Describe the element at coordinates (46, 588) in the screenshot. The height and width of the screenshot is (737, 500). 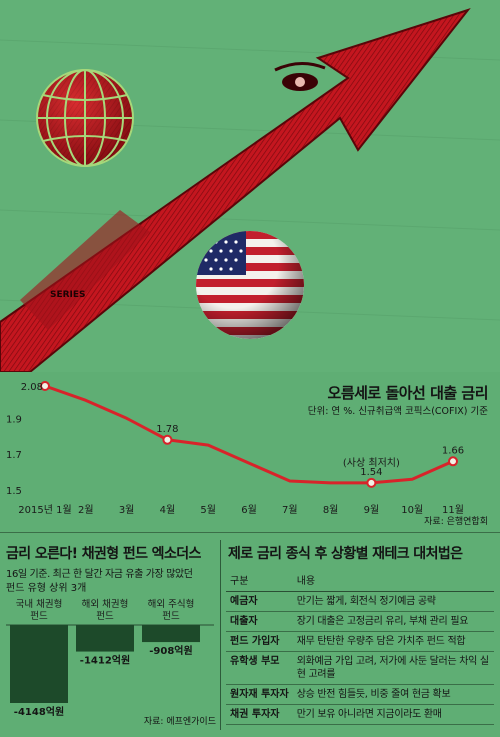
I see `bar-panel-subtitle: 펀드 유형 상위 3개` at that location.